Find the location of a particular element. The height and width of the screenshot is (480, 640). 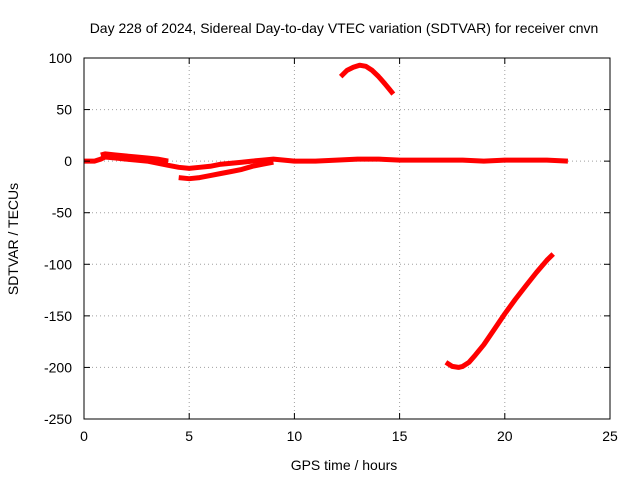

x-tick-label: 25 is located at coordinates (610, 436).